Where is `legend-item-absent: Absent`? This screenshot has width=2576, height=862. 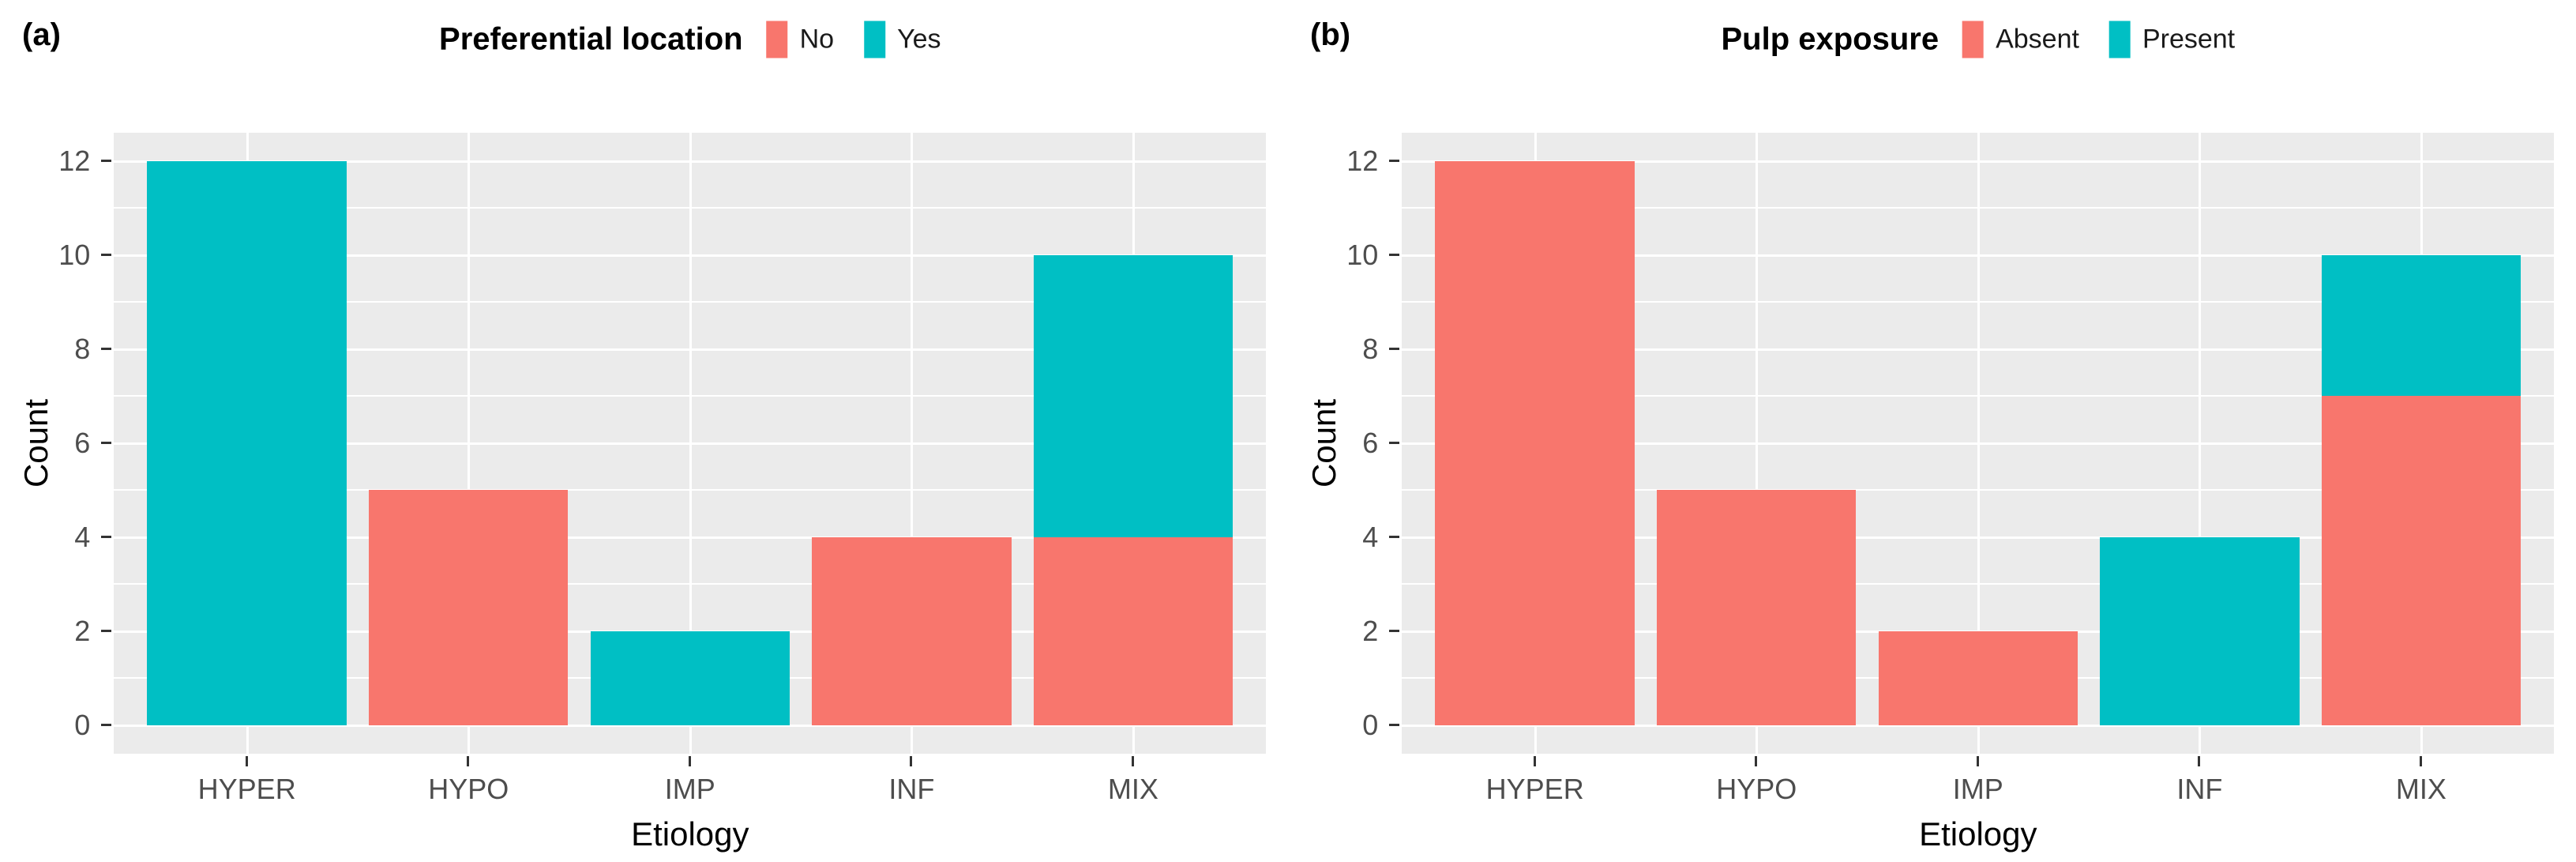 legend-item-absent: Absent is located at coordinates (2020, 39).